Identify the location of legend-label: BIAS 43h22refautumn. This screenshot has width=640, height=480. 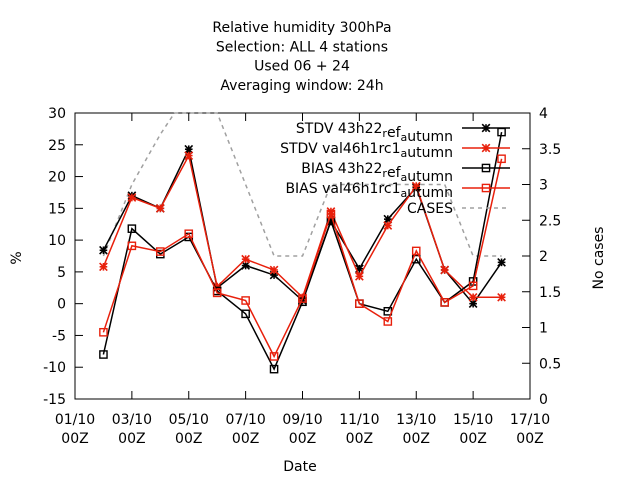
(377, 173).